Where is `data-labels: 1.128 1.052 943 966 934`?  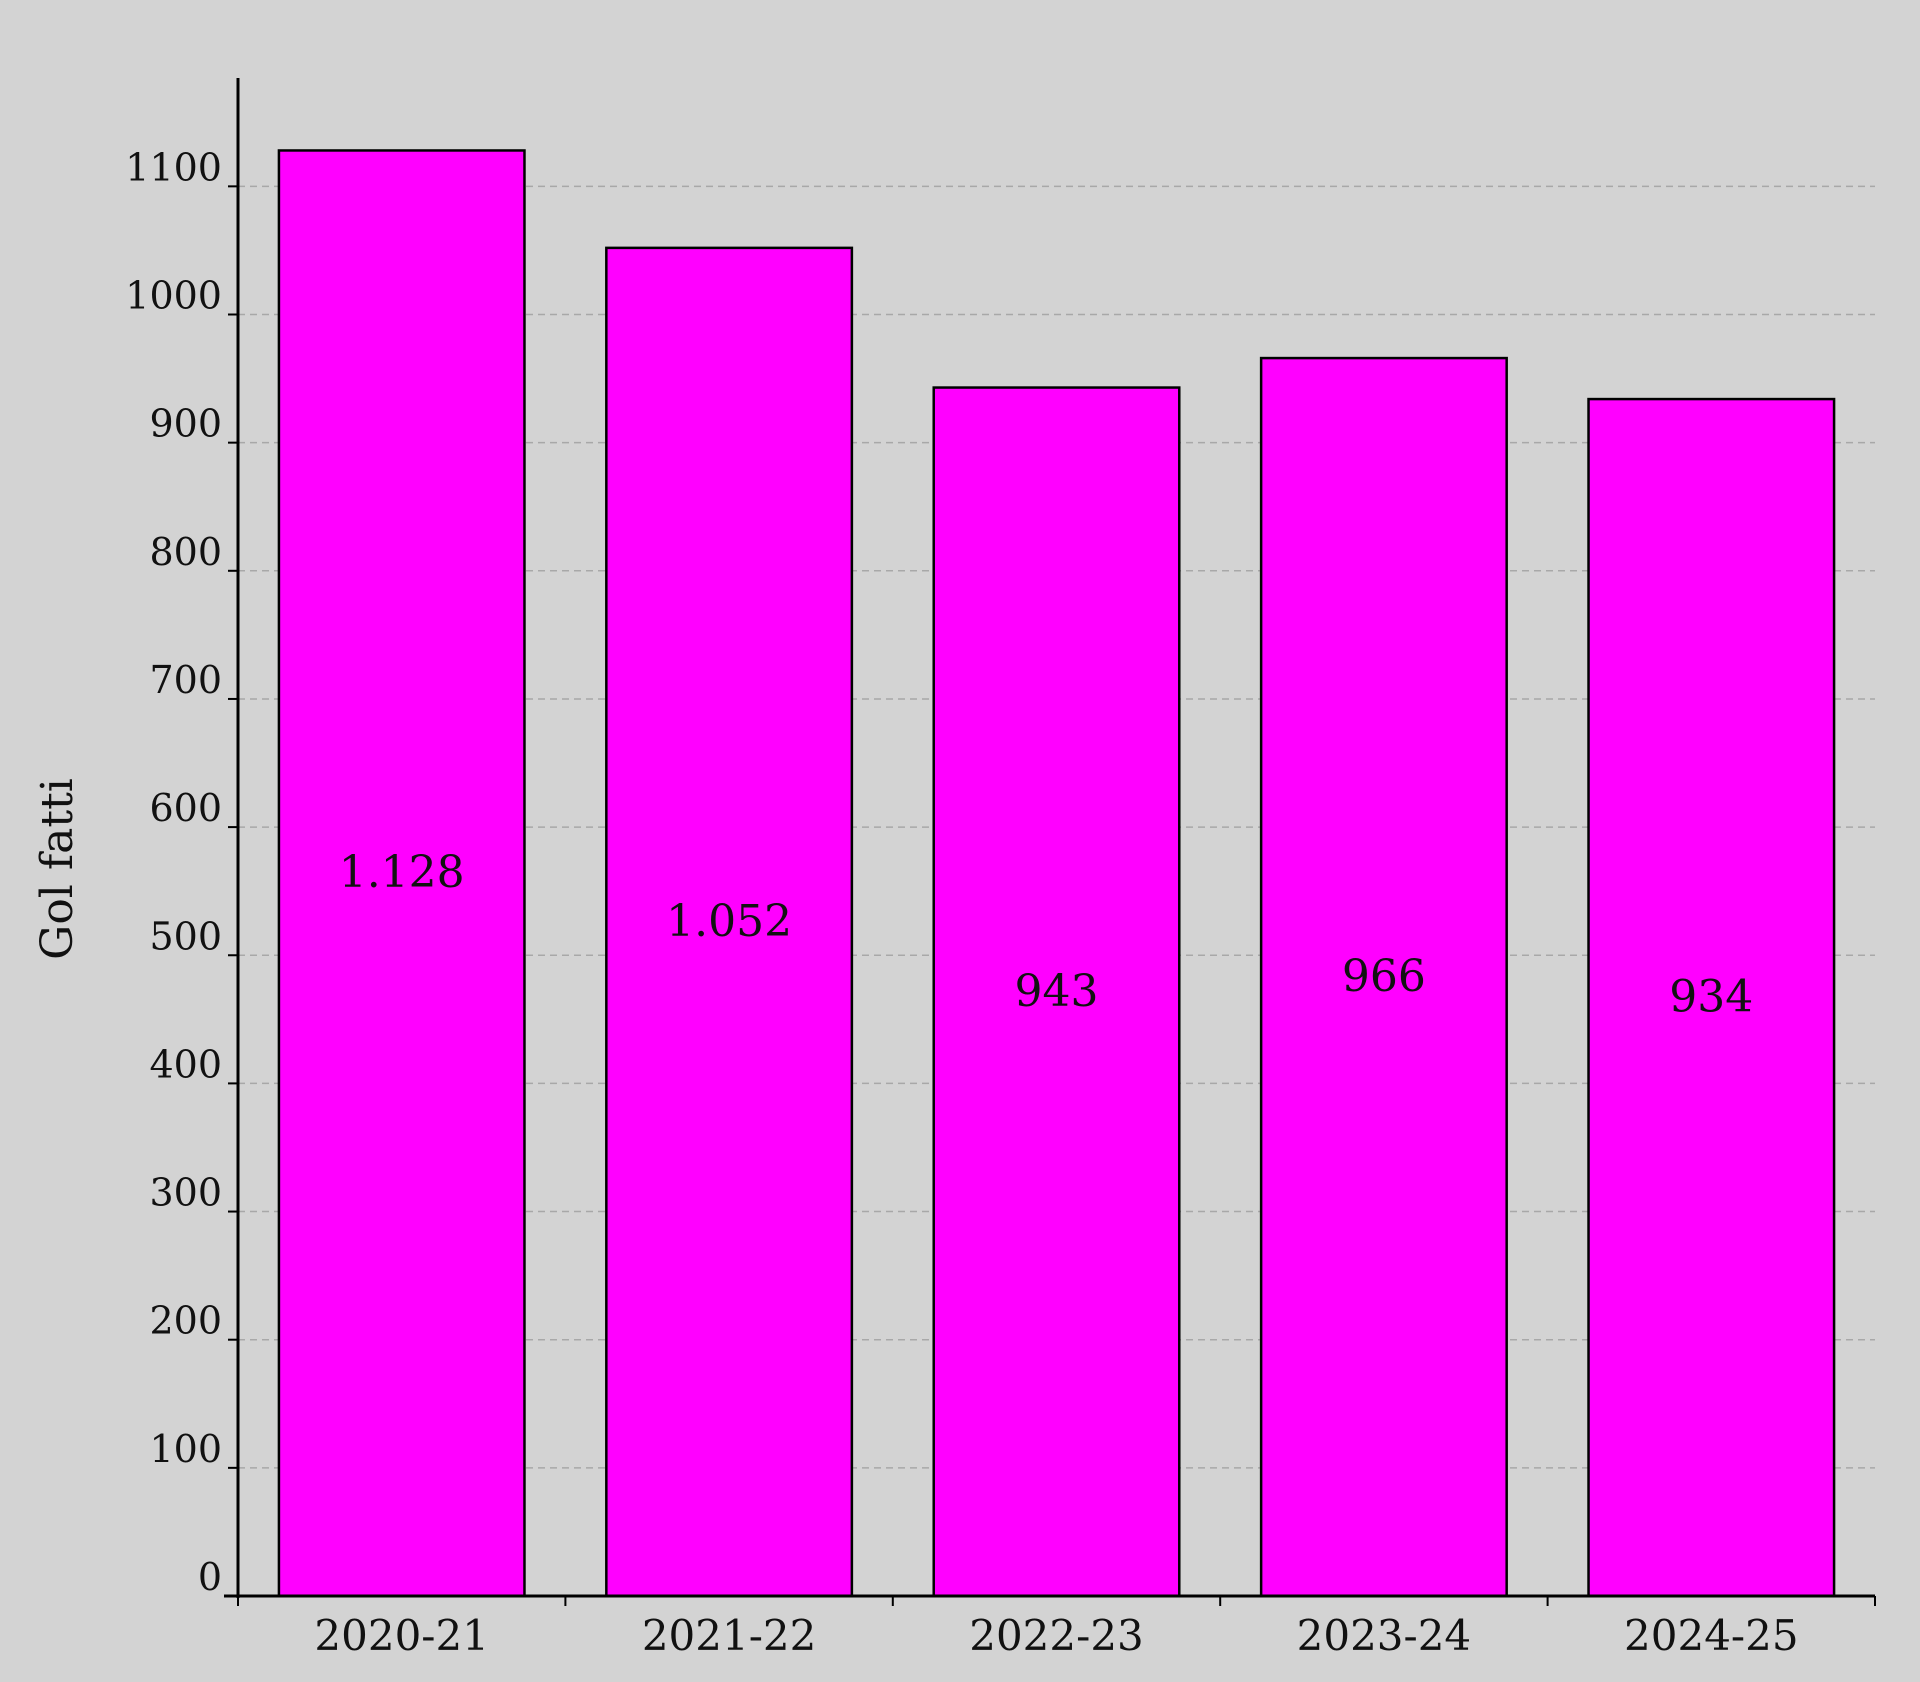
data-labels: 1.128 1.052 943 966 934 is located at coordinates (1046, 934).